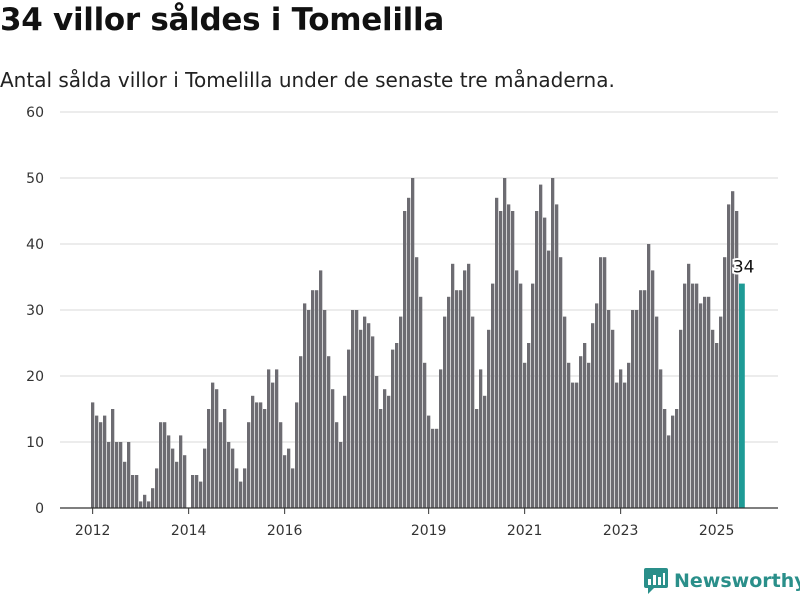 The width and height of the screenshot is (800, 600). What do you see at coordinates (285, 531) in the screenshot?
I see `x-tick-label: 2016` at bounding box center [285, 531].